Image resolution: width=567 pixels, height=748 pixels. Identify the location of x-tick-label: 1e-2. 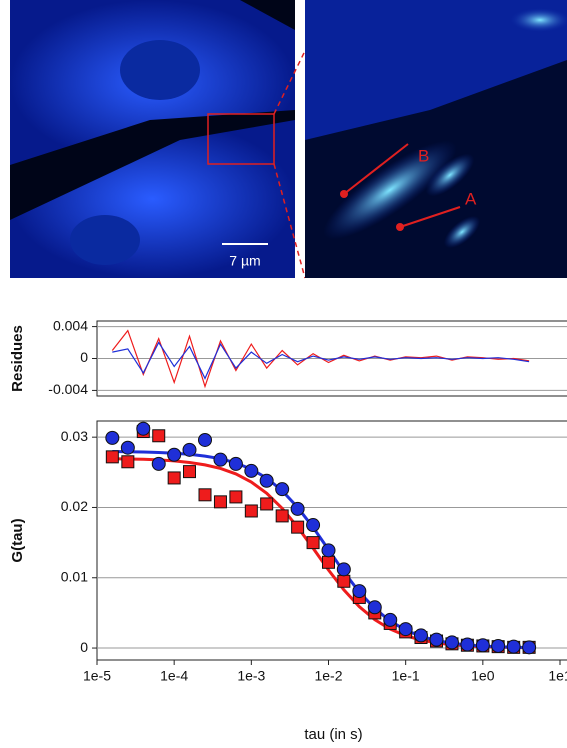
(328, 676).